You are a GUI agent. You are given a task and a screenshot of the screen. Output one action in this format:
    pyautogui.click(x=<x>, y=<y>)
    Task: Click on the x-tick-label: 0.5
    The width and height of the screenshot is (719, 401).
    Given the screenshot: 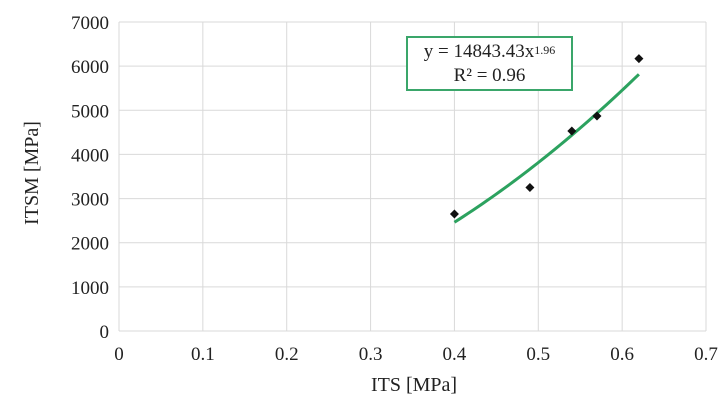 What is the action you would take?
    pyautogui.click(x=538, y=354)
    